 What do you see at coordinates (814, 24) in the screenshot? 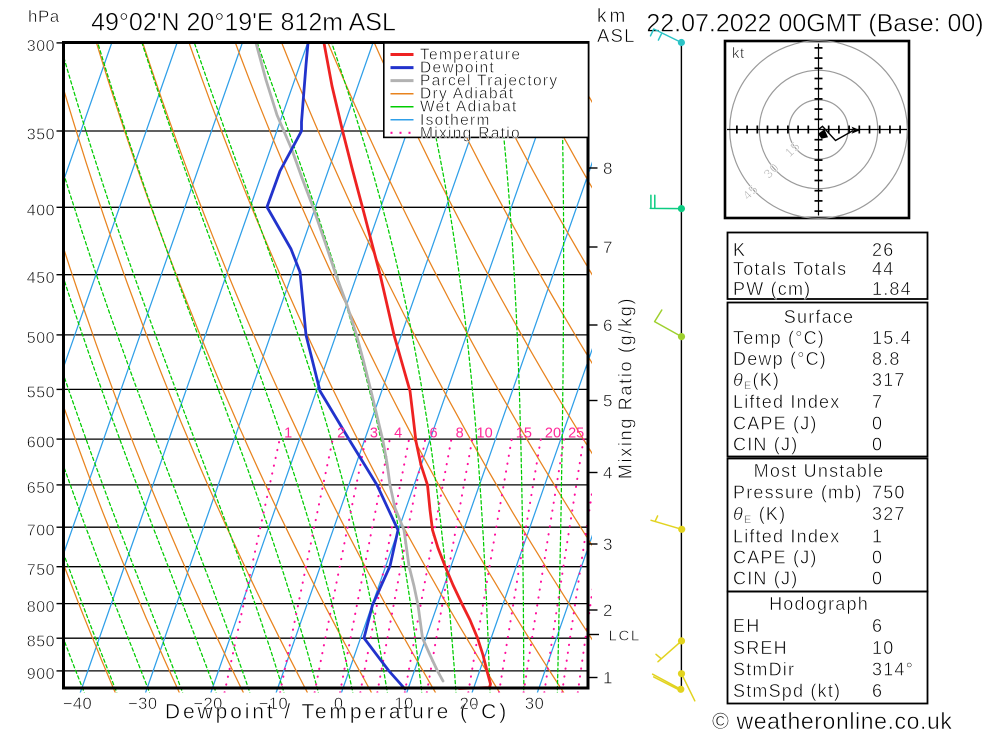
I see `svg-text: 22.07.2022 00GMT (Base: 00)` at bounding box center [814, 24].